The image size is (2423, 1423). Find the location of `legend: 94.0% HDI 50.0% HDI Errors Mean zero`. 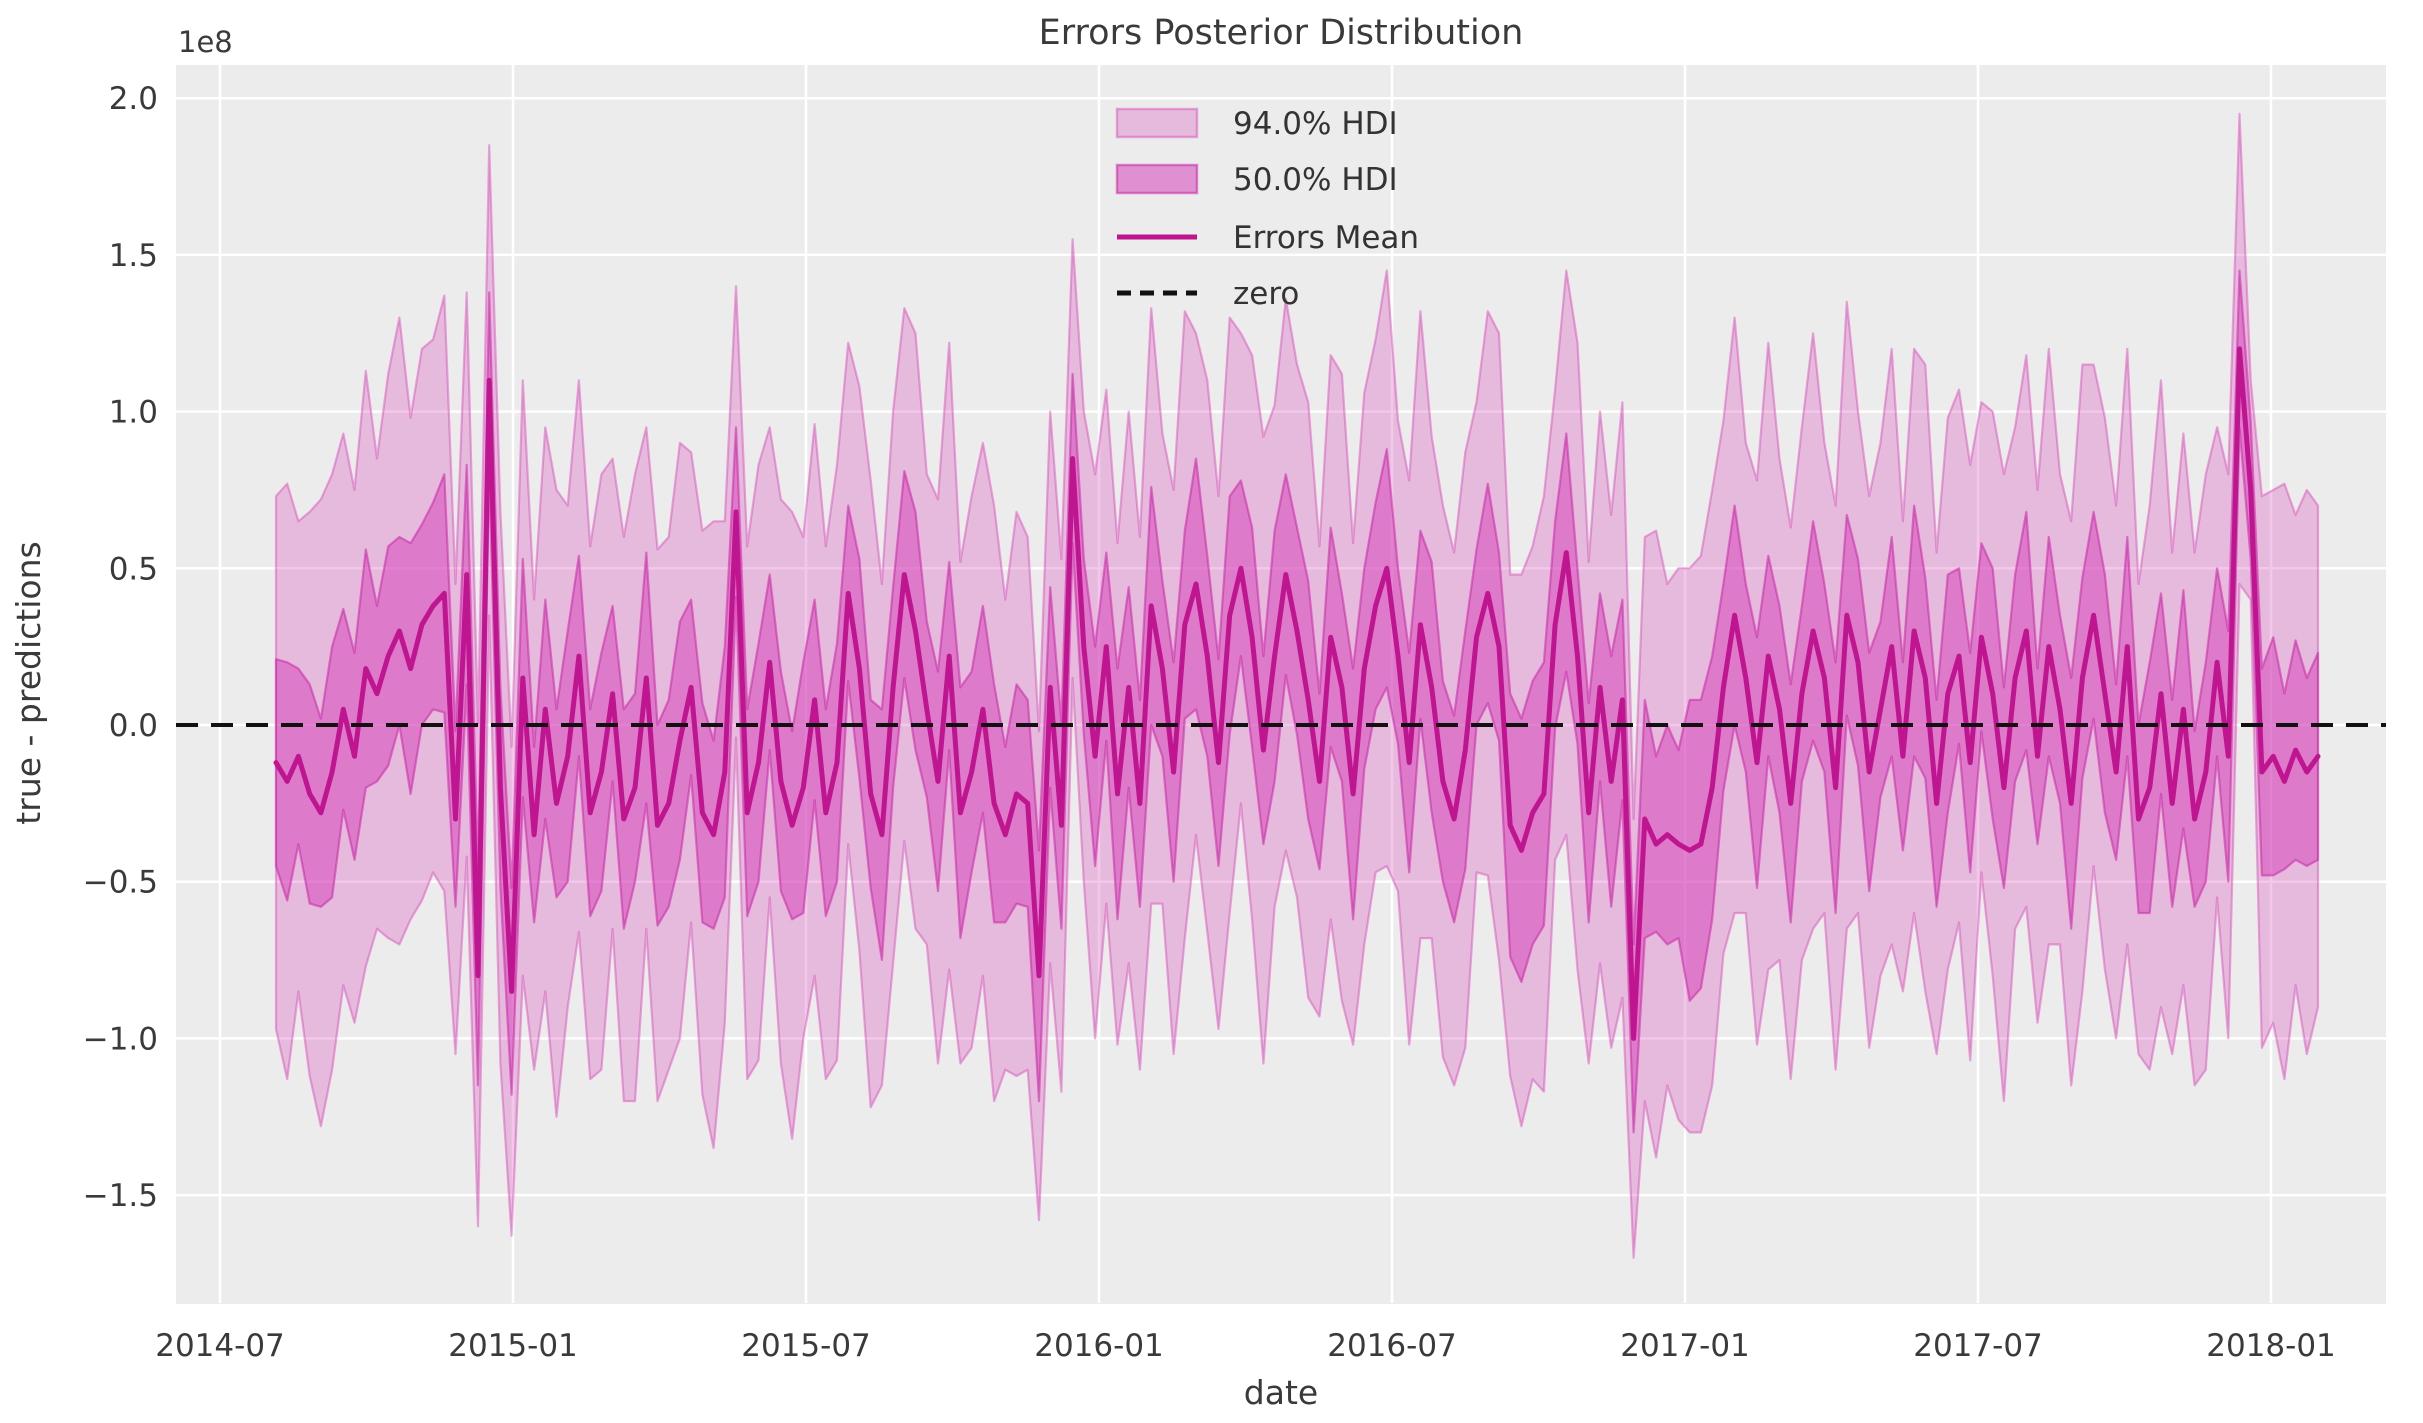

legend: 94.0% HDI 50.0% HDI Errors Mean zero is located at coordinates (1267, 209).